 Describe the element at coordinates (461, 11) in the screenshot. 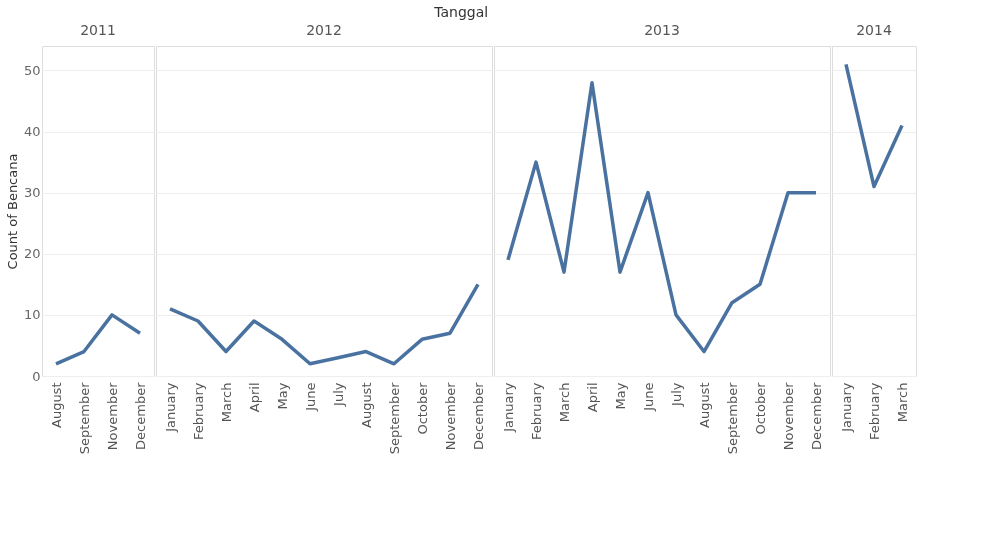

I see `text: Tanggal` at that location.